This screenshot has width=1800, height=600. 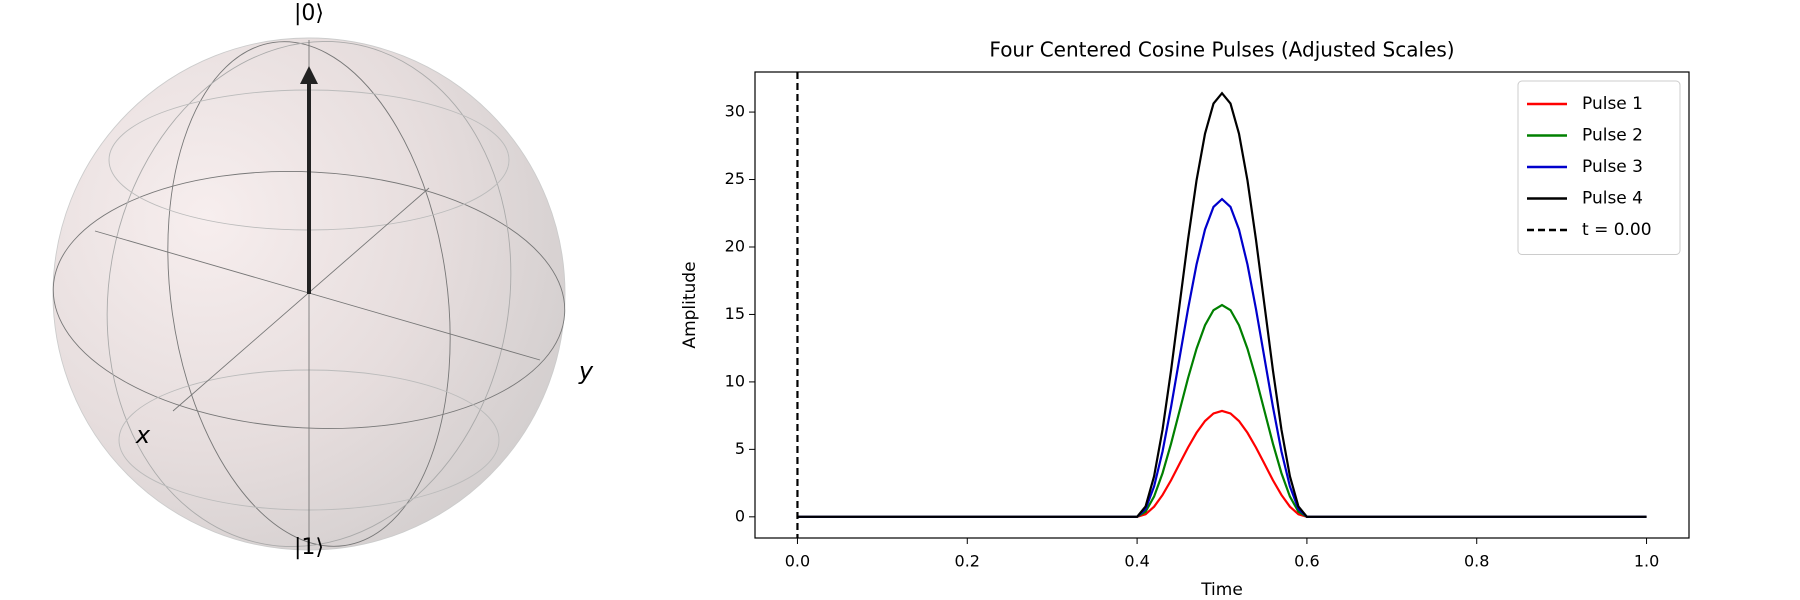 I want to click on y-tick-label: 15, so click(x=735, y=313).